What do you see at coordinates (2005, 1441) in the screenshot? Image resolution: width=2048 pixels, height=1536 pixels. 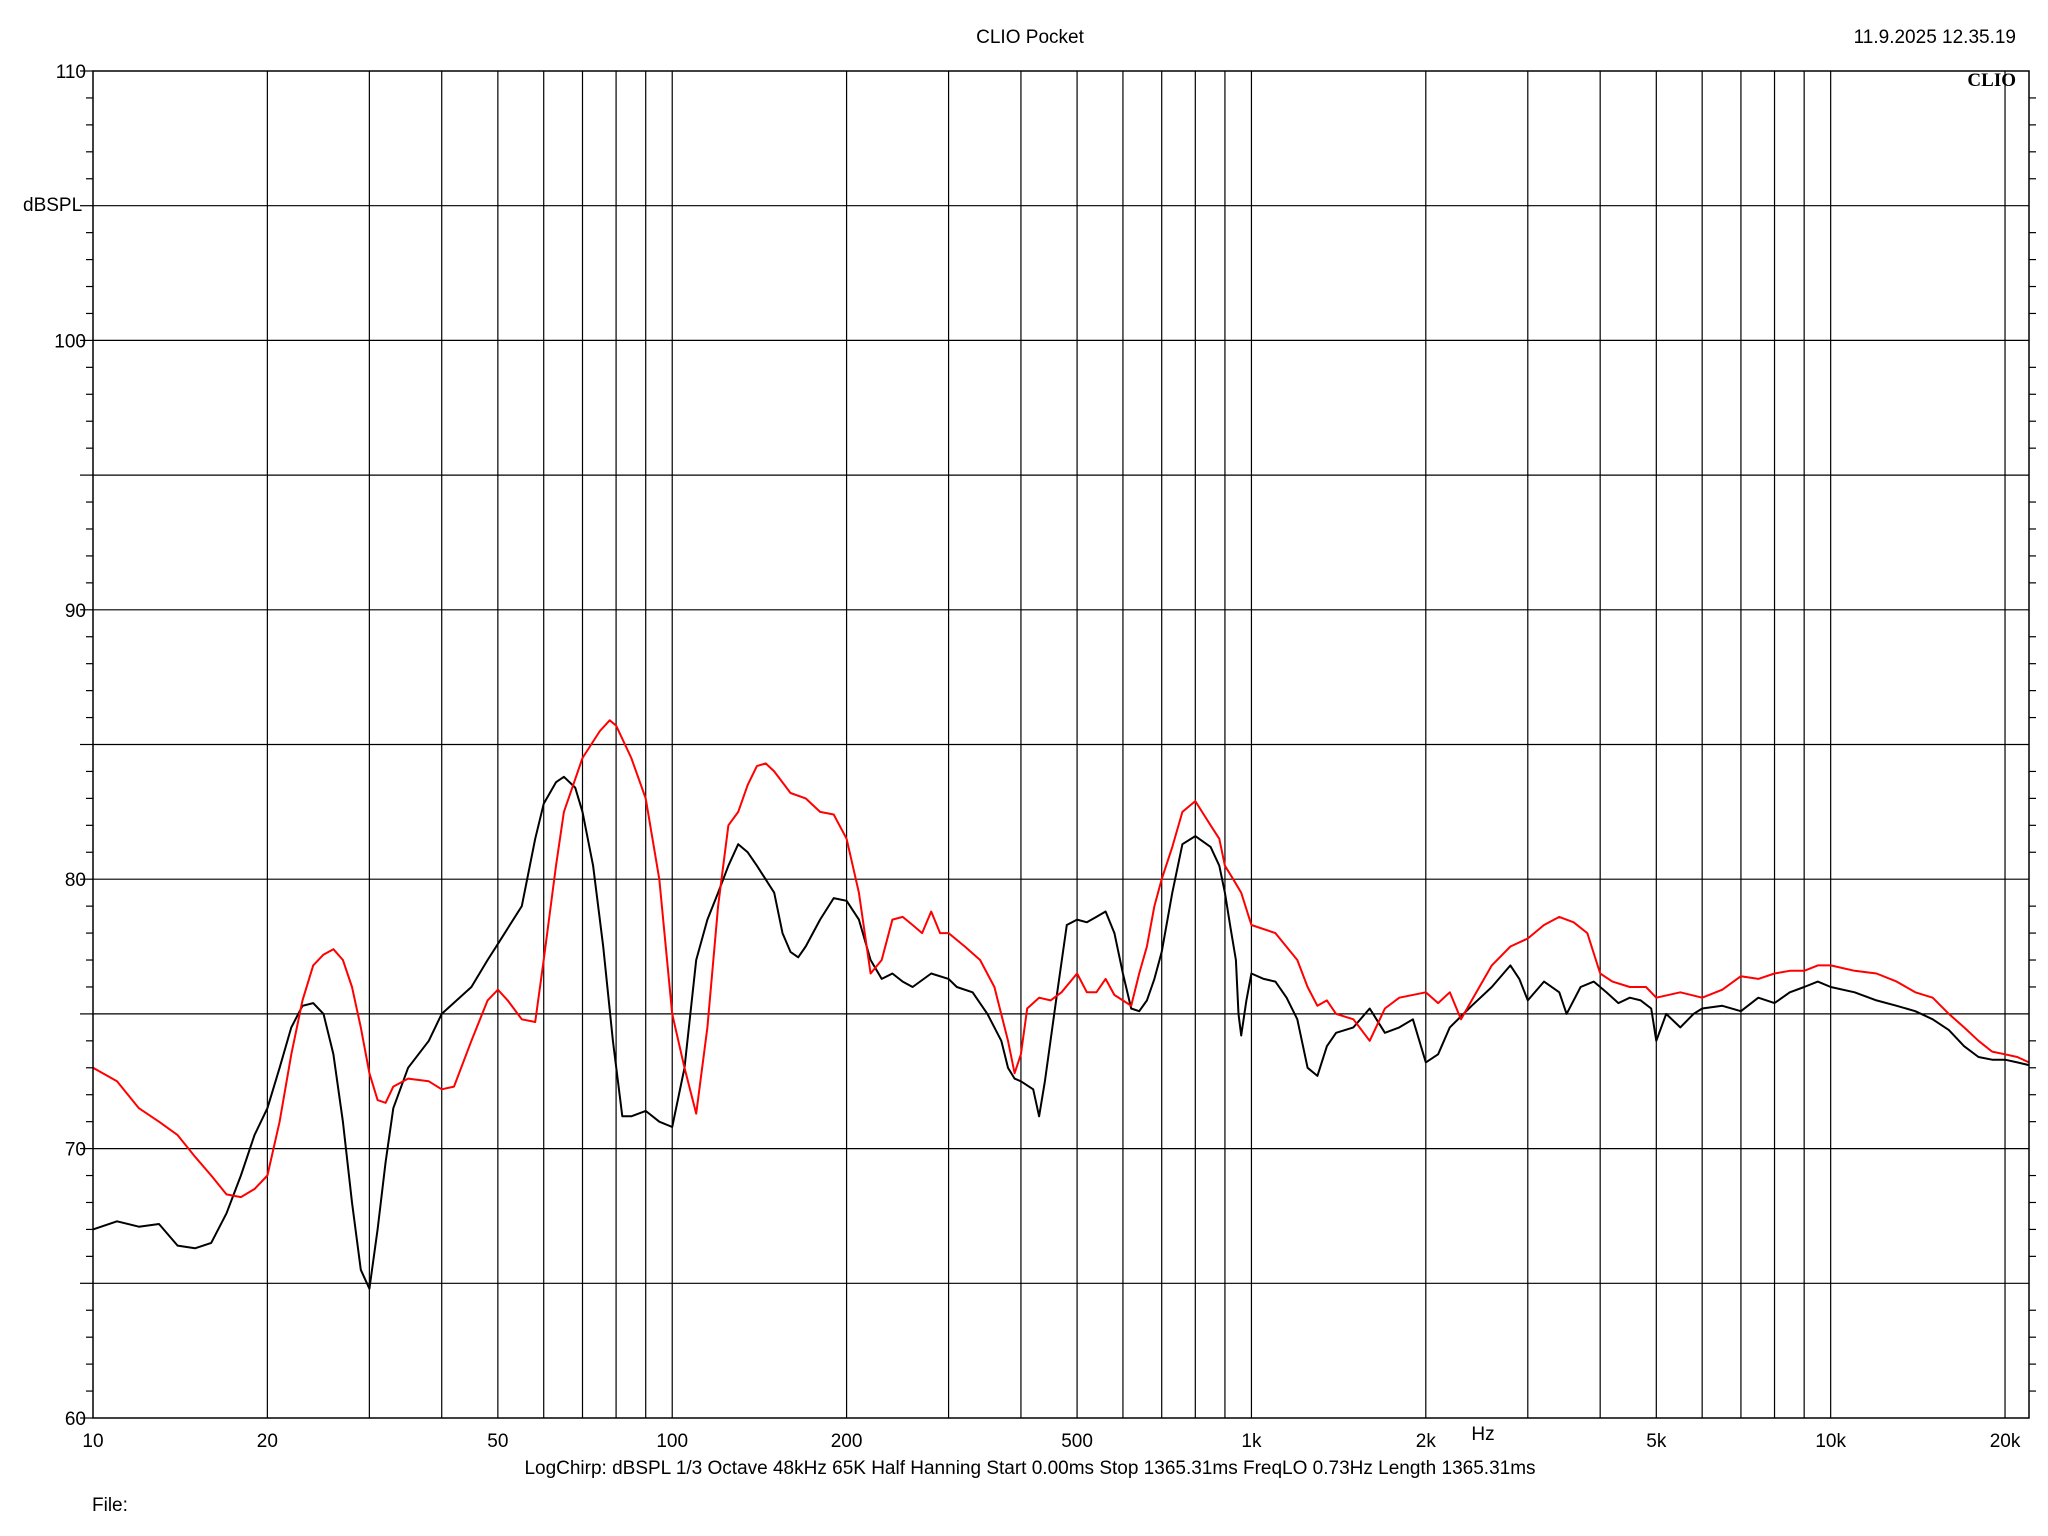 I see `x-tick-label: 20k` at bounding box center [2005, 1441].